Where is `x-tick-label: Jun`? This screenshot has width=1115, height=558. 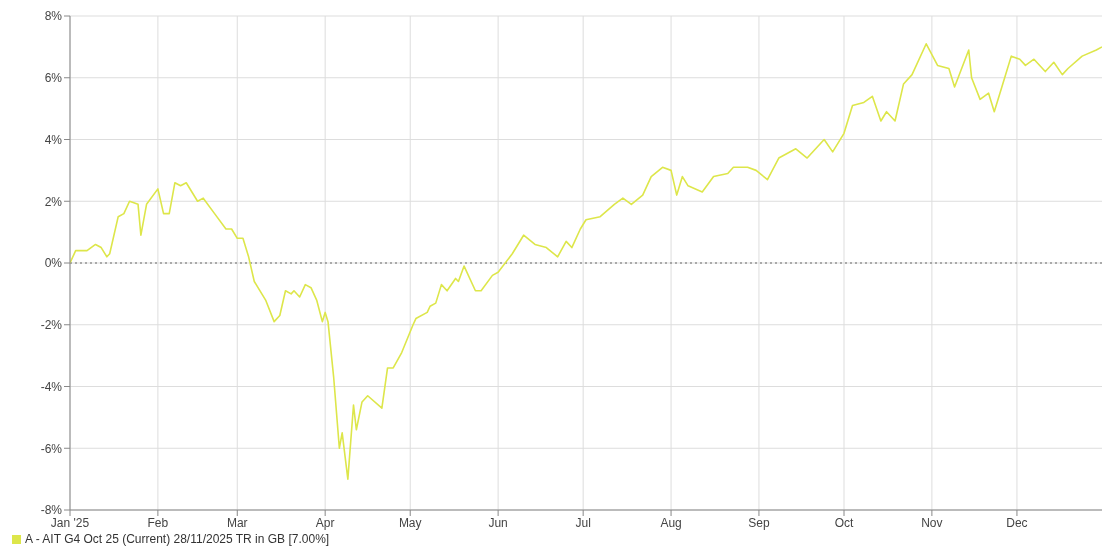 x-tick-label: Jun is located at coordinates (498, 522).